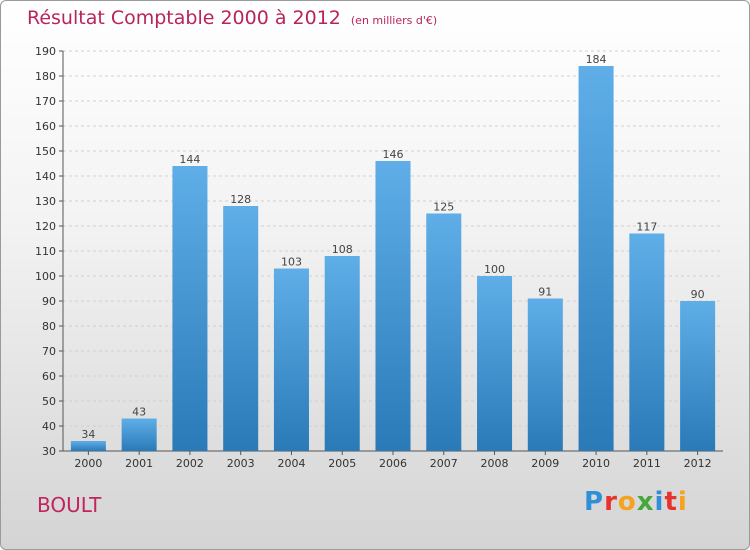 This screenshot has width=750, height=550. Describe the element at coordinates (671, 502) in the screenshot. I see `logo-letter: t` at that location.